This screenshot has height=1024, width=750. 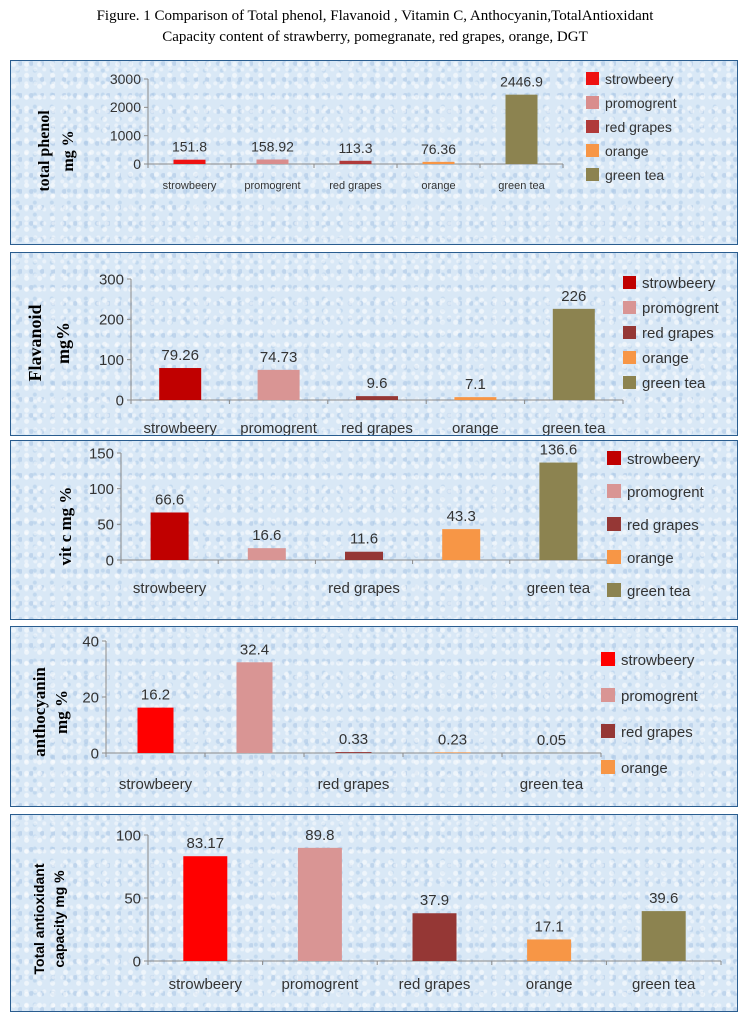 I want to click on data-label-green-tea: 0.05, so click(x=551, y=740).